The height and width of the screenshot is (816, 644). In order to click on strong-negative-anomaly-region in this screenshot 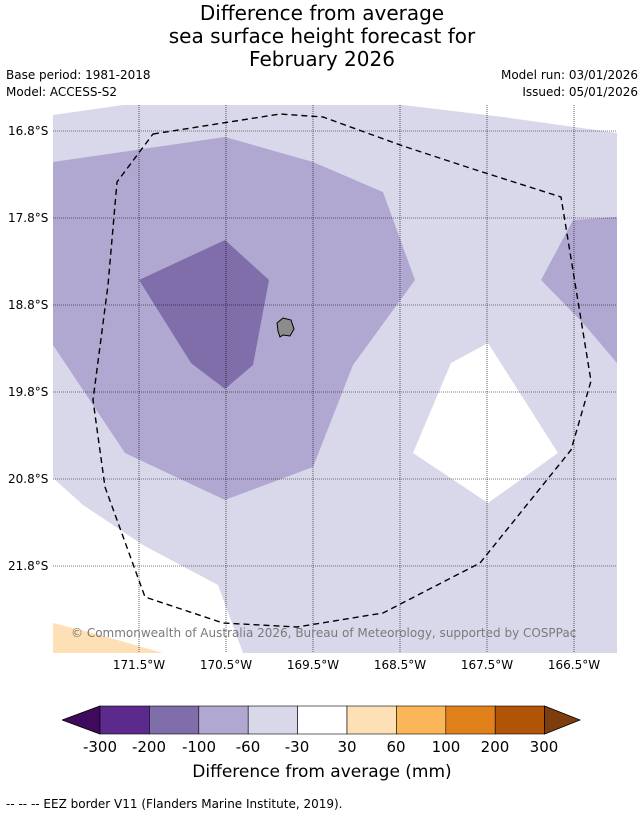, I will do `click(204, 314)`.